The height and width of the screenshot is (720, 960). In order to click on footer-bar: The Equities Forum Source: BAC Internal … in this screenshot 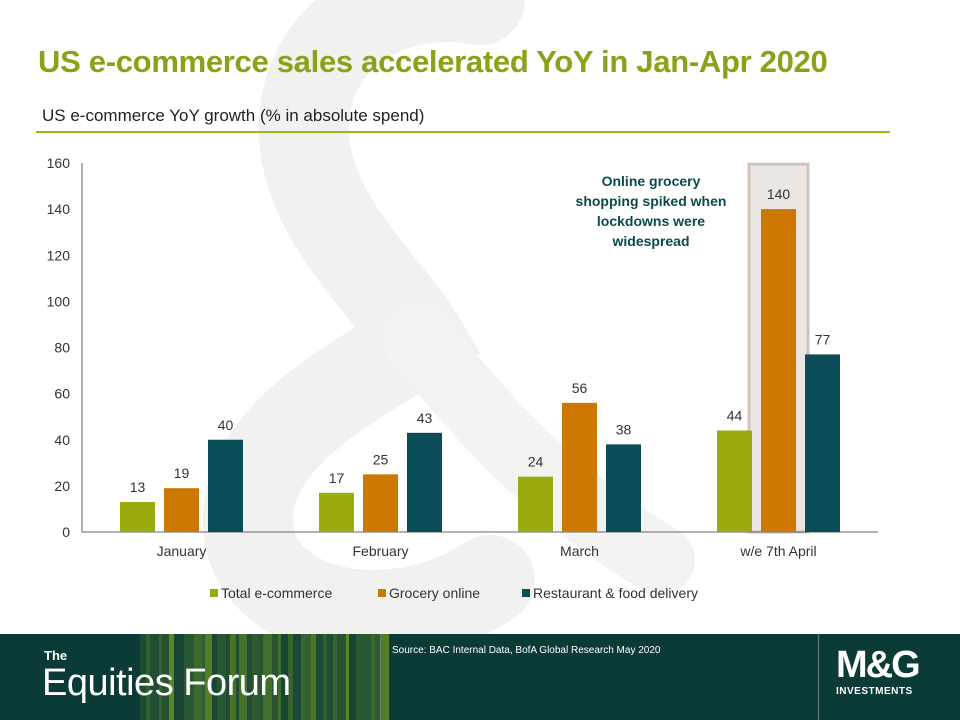, I will do `click(480, 677)`.